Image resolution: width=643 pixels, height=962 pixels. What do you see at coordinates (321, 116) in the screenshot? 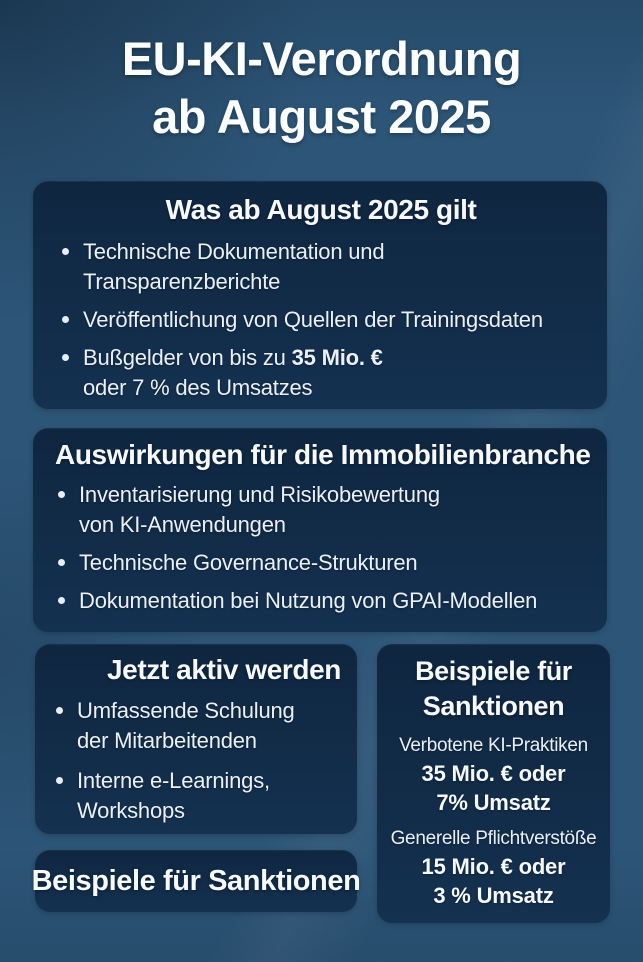
I see `page-title-line2: ab August 2025` at bounding box center [321, 116].